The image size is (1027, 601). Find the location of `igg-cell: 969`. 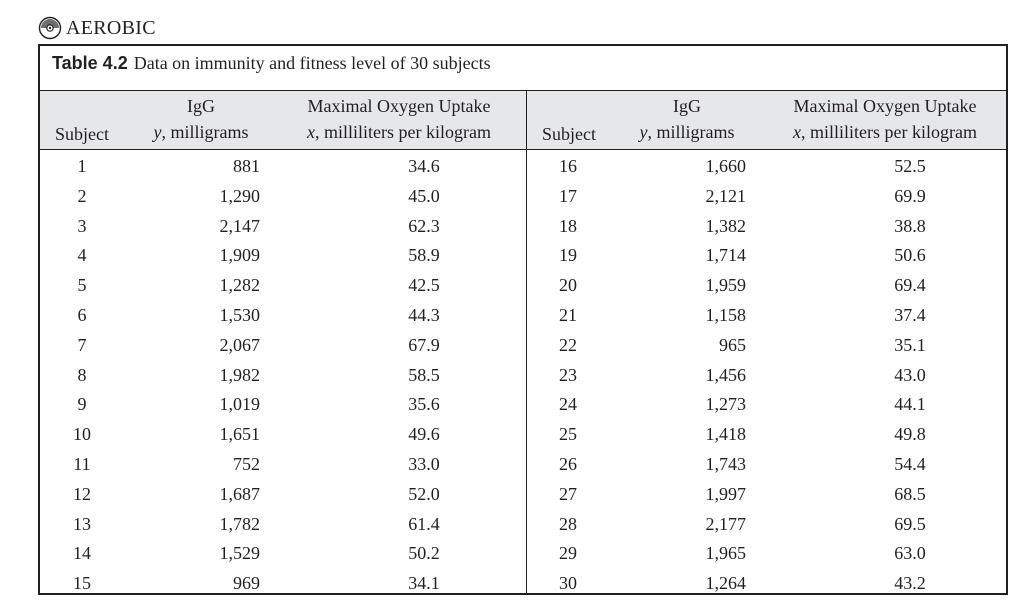

igg-cell: 969 is located at coordinates (246, 583).